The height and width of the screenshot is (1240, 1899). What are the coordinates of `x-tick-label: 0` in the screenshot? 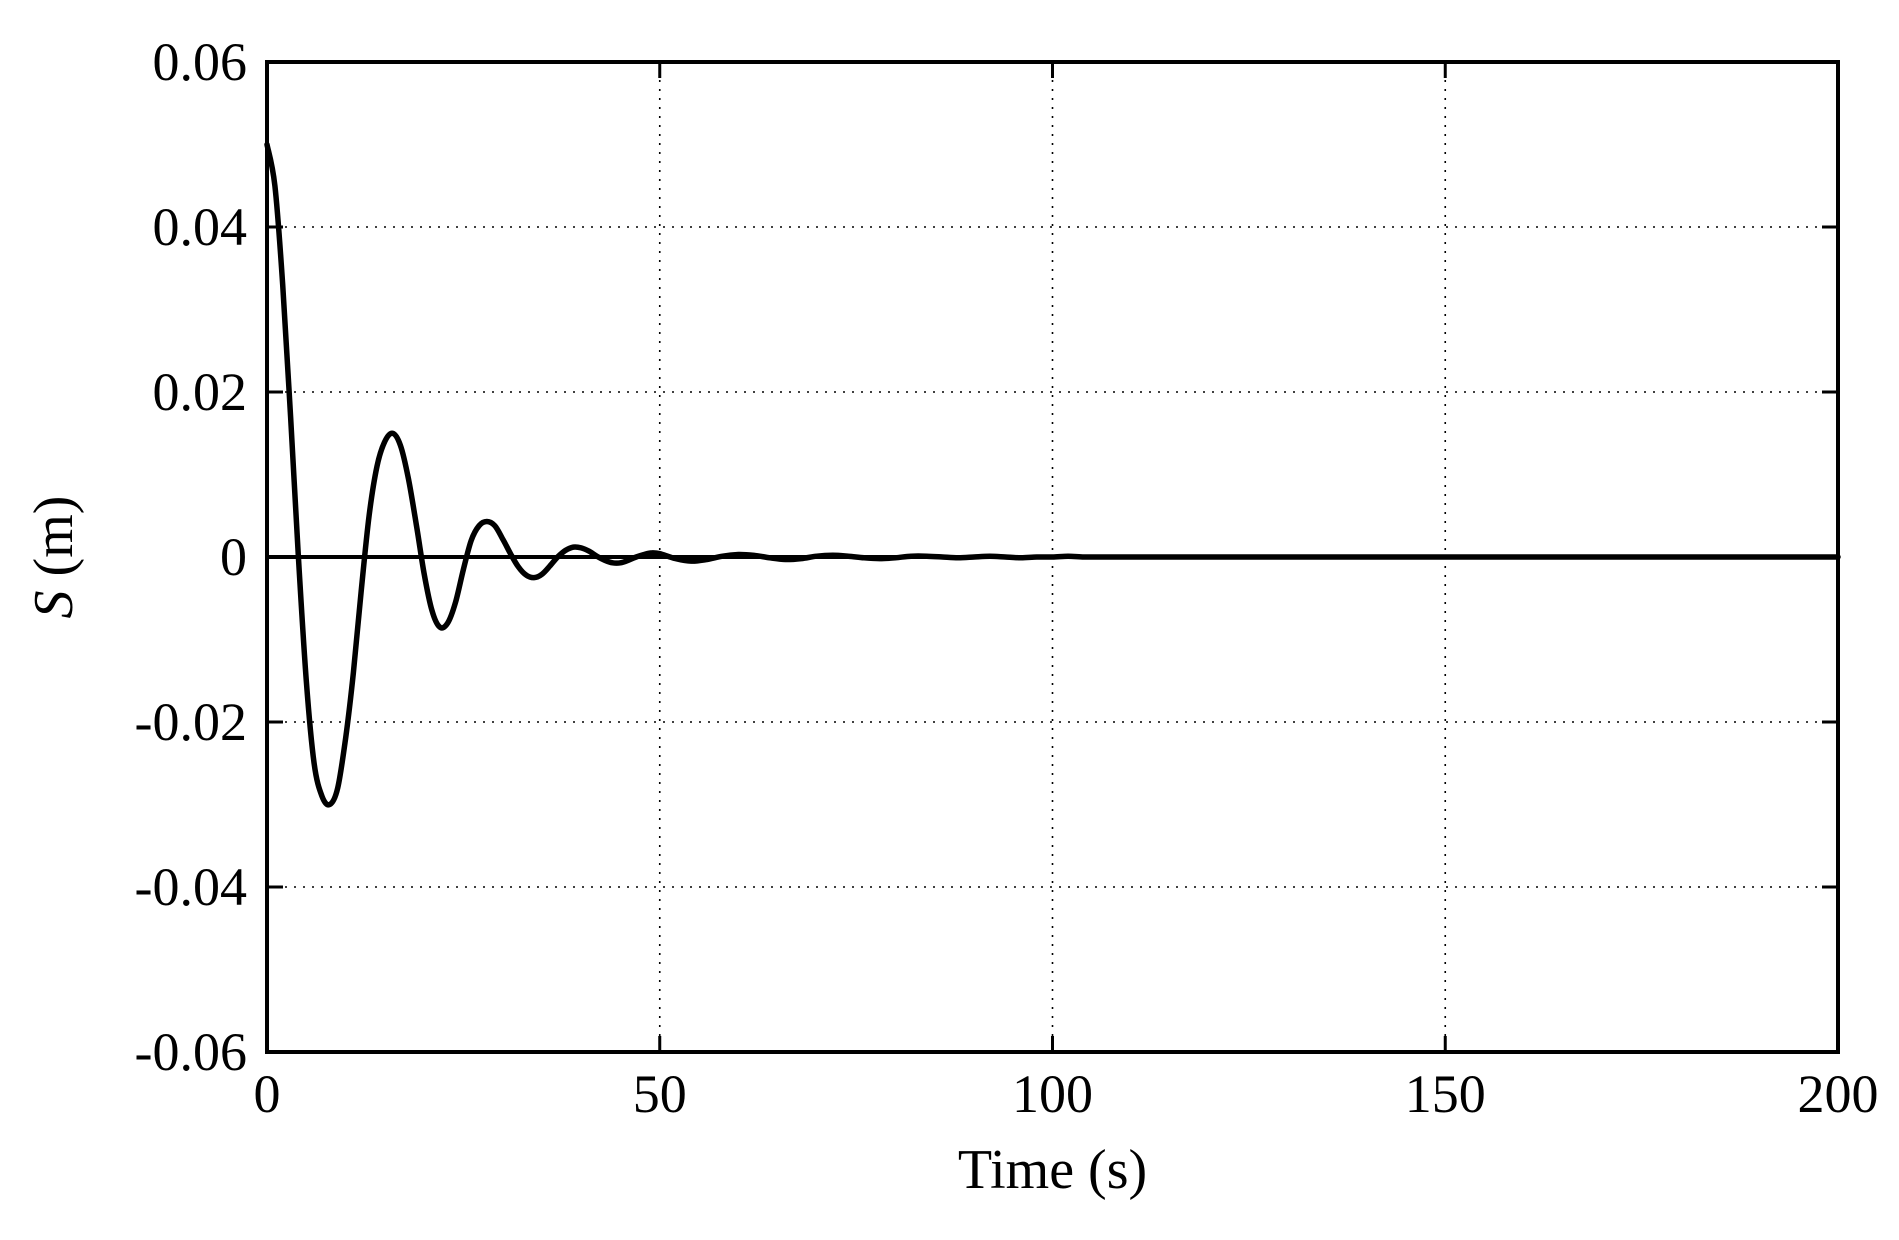 It's located at (267, 1094).